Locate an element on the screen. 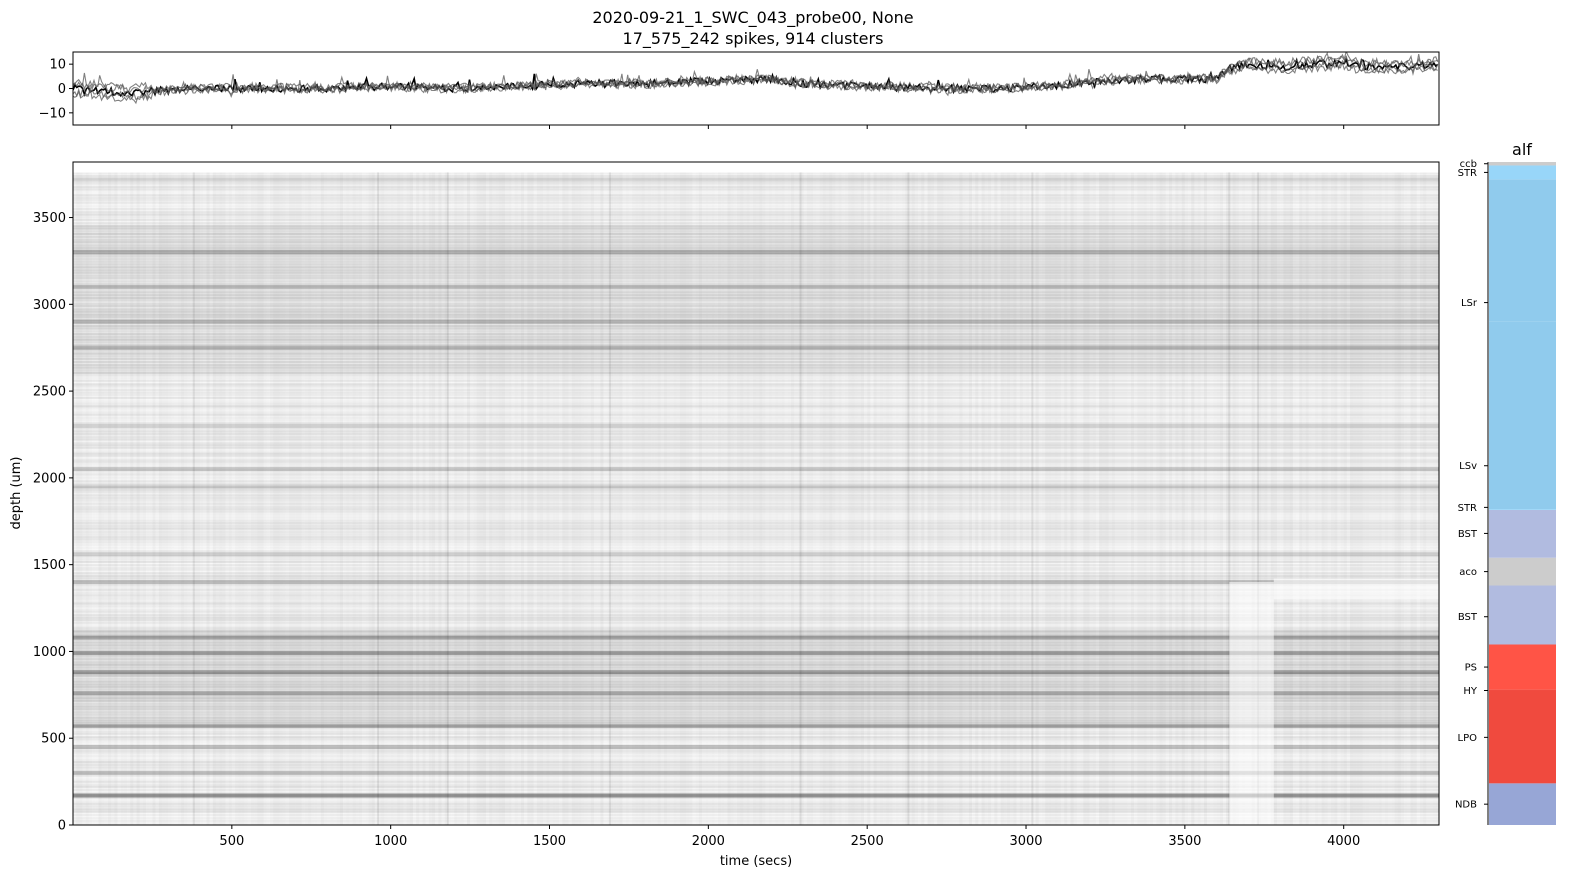 The height and width of the screenshot is (889, 1589). raster-x-axis: 500 1000 1500 2000 2500 3000 3500 4000 is located at coordinates (789, 837).